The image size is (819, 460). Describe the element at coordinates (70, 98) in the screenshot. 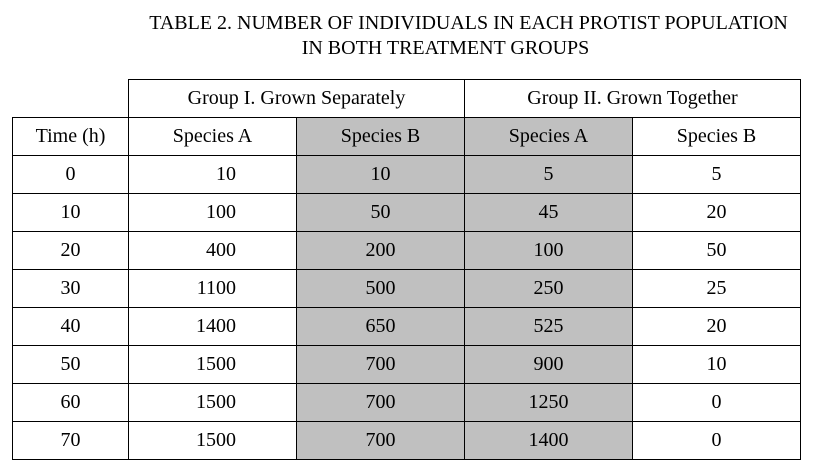

I see `blank-corner-cell` at that location.